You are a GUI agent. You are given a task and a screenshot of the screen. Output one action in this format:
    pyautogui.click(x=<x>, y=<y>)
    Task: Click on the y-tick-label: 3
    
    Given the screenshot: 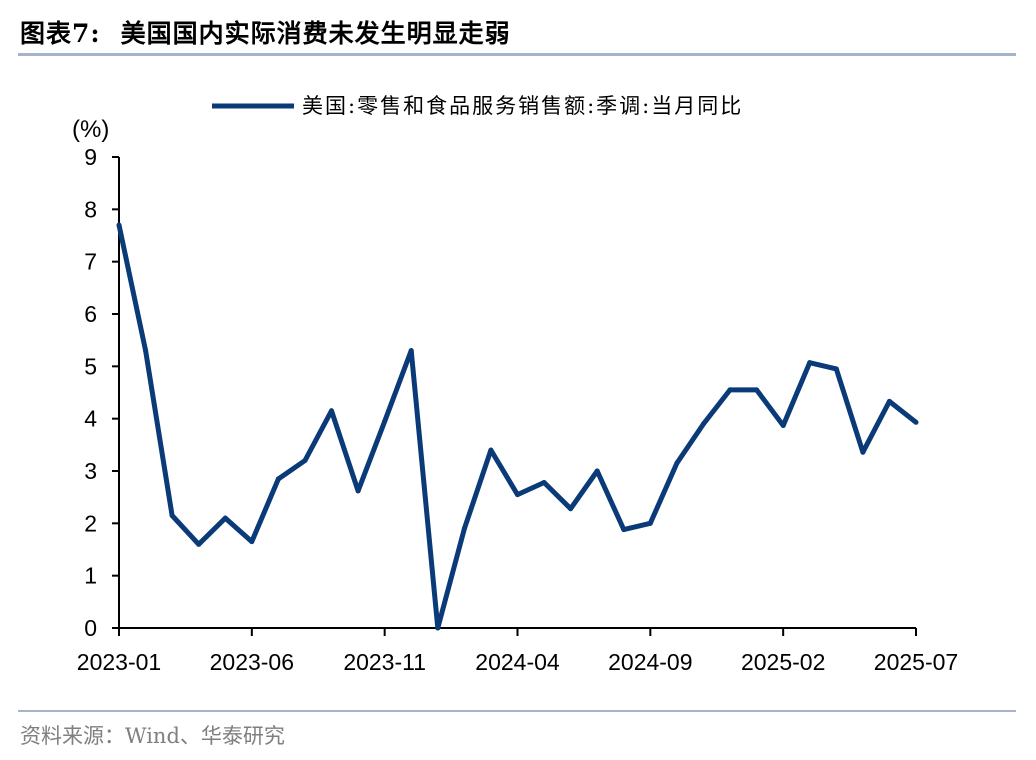 What is the action you would take?
    pyautogui.click(x=90, y=471)
    